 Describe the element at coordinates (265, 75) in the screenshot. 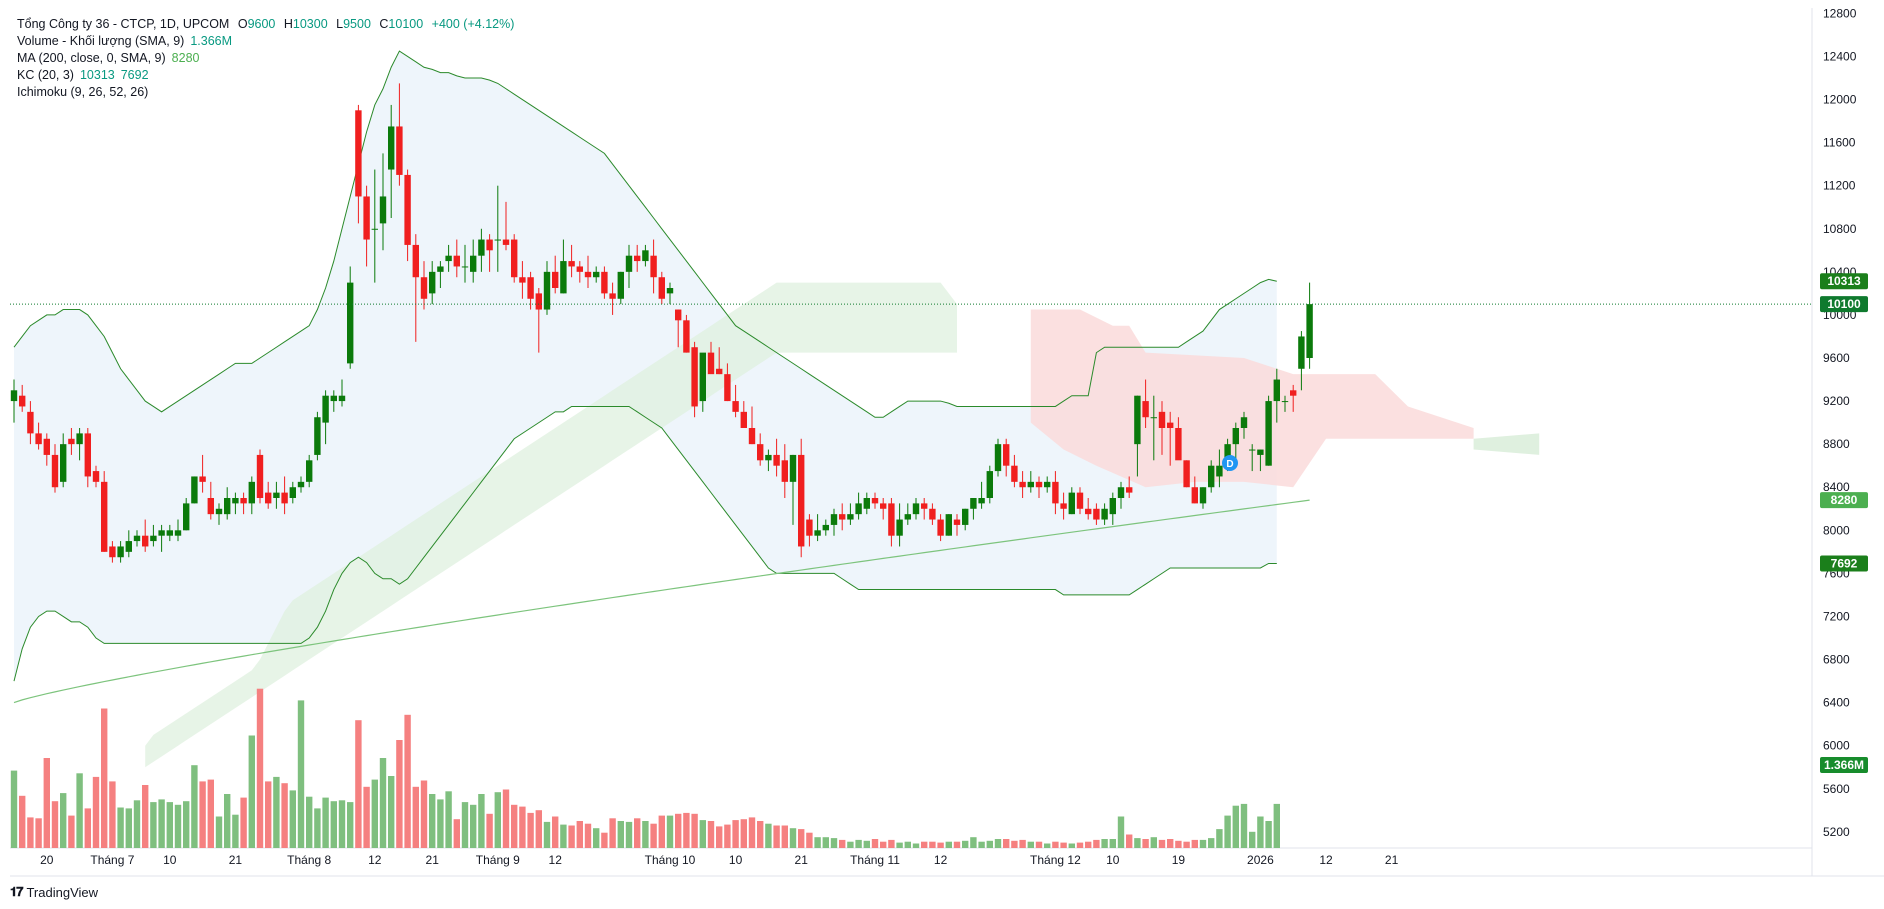

I see `legend-kc-row: KC (20, 3) 10313 7692` at that location.